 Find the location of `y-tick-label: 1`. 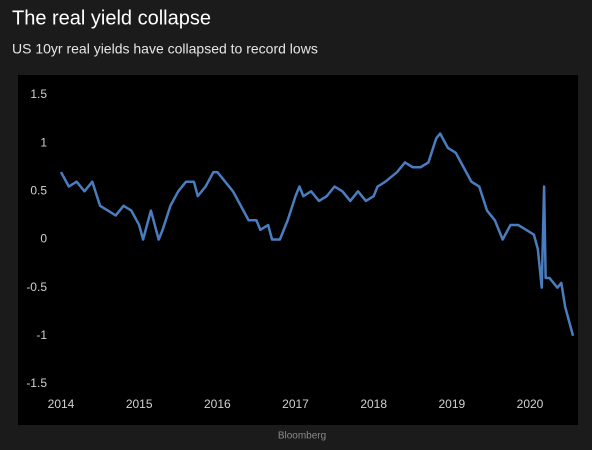

y-tick-label: 1 is located at coordinates (43, 142).